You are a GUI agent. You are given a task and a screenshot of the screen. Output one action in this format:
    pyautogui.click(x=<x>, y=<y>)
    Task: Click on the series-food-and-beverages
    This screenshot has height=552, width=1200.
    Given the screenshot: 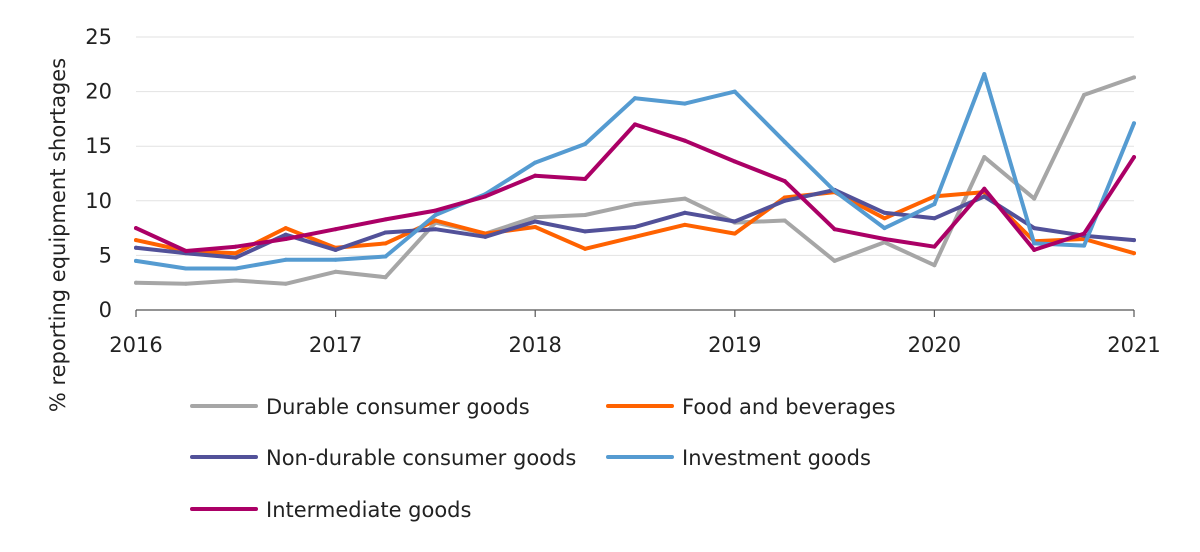 What is the action you would take?
    pyautogui.click(x=635, y=223)
    